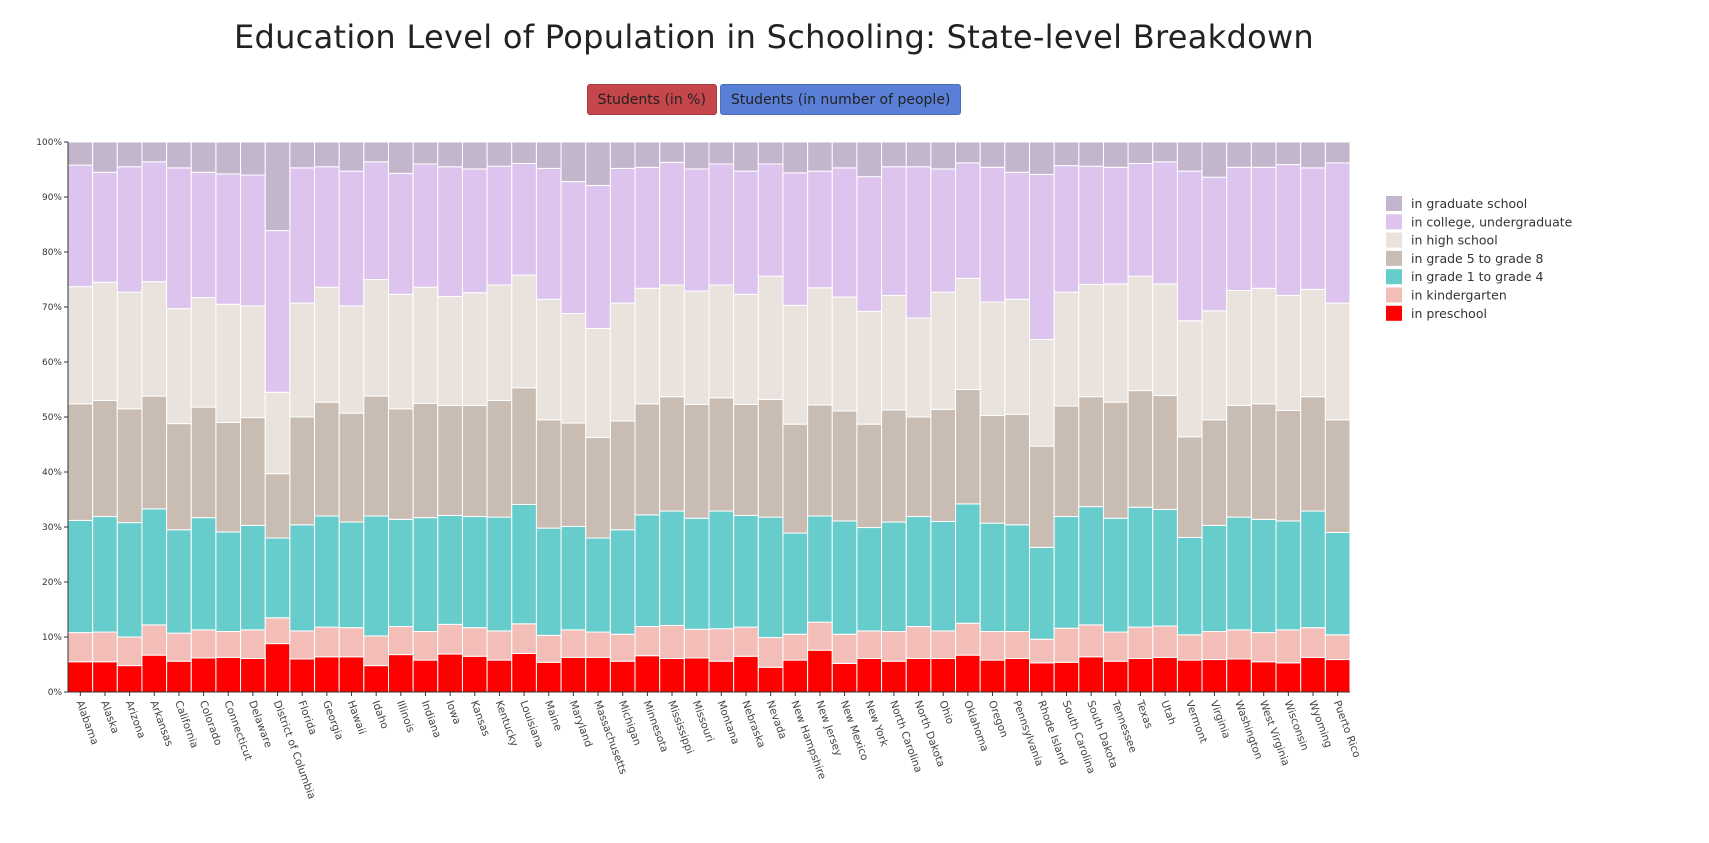 This screenshot has width=1709, height=843. What do you see at coordinates (507, 723) in the screenshot?
I see `x-tick-label: Kentucky` at bounding box center [507, 723].